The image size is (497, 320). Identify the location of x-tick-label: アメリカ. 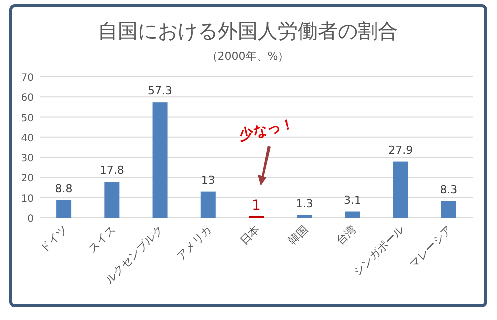
(194, 243).